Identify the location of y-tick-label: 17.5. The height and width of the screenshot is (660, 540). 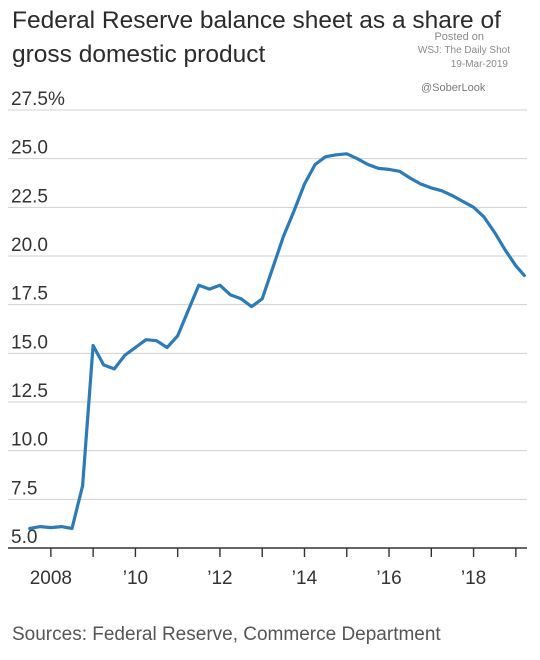
(29, 294).